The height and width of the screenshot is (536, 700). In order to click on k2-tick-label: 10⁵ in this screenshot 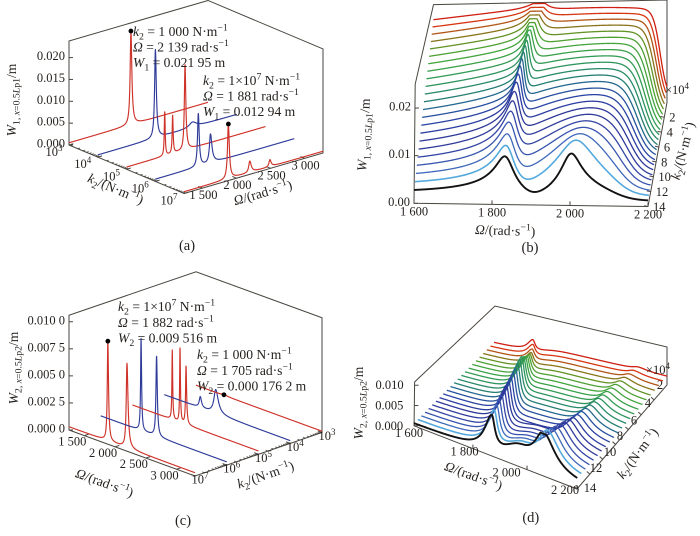, I will do `click(264, 457)`.